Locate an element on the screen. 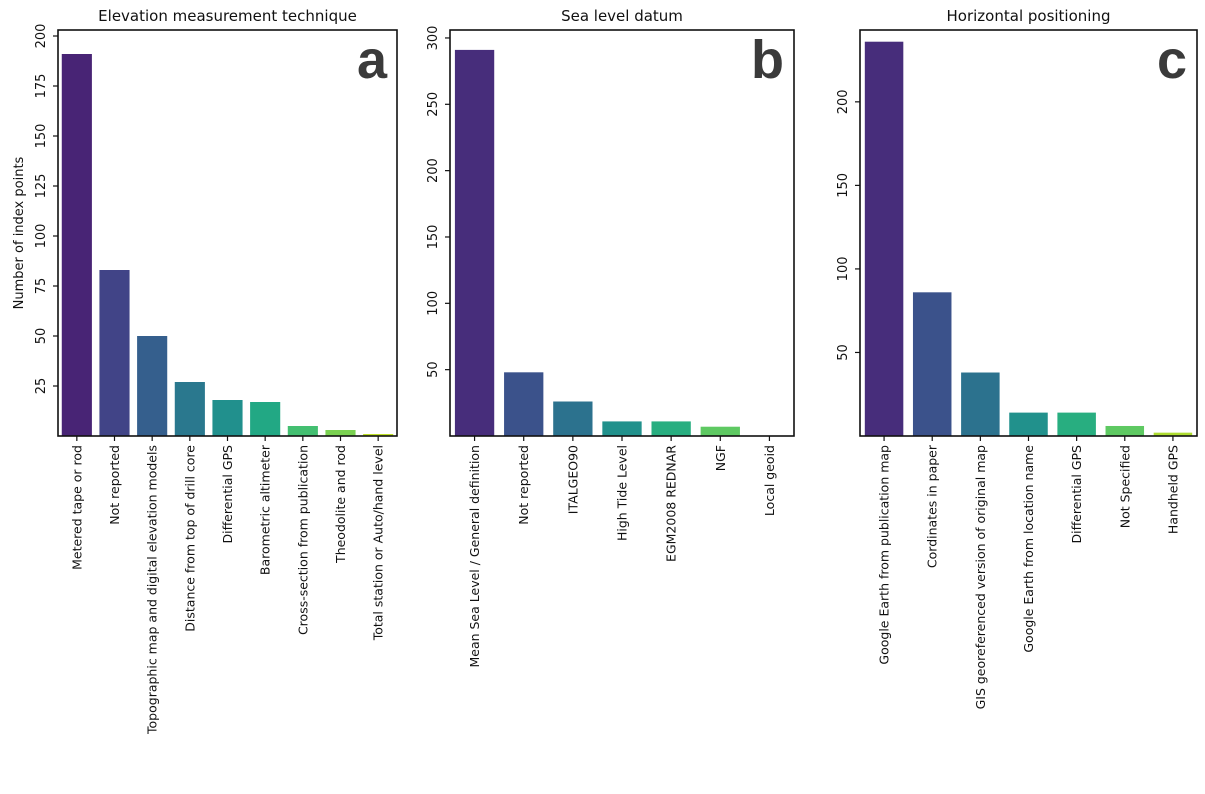 The width and height of the screenshot is (1205, 794). panel-letter: b is located at coordinates (767, 60).